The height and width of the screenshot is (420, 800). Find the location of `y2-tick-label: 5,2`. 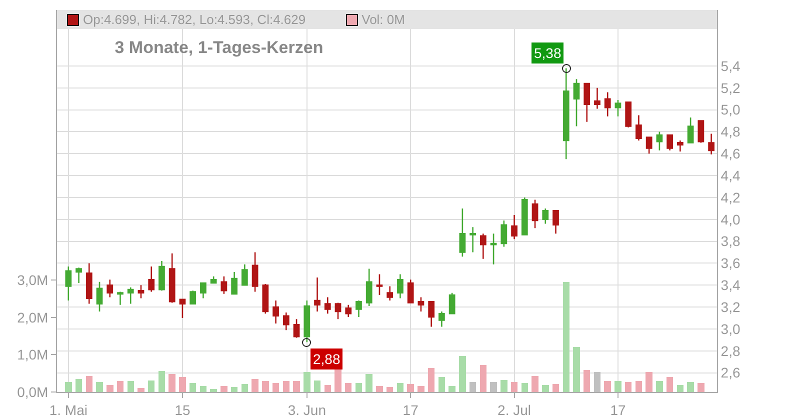

y2-tick-label: 5,2 is located at coordinates (730, 88).